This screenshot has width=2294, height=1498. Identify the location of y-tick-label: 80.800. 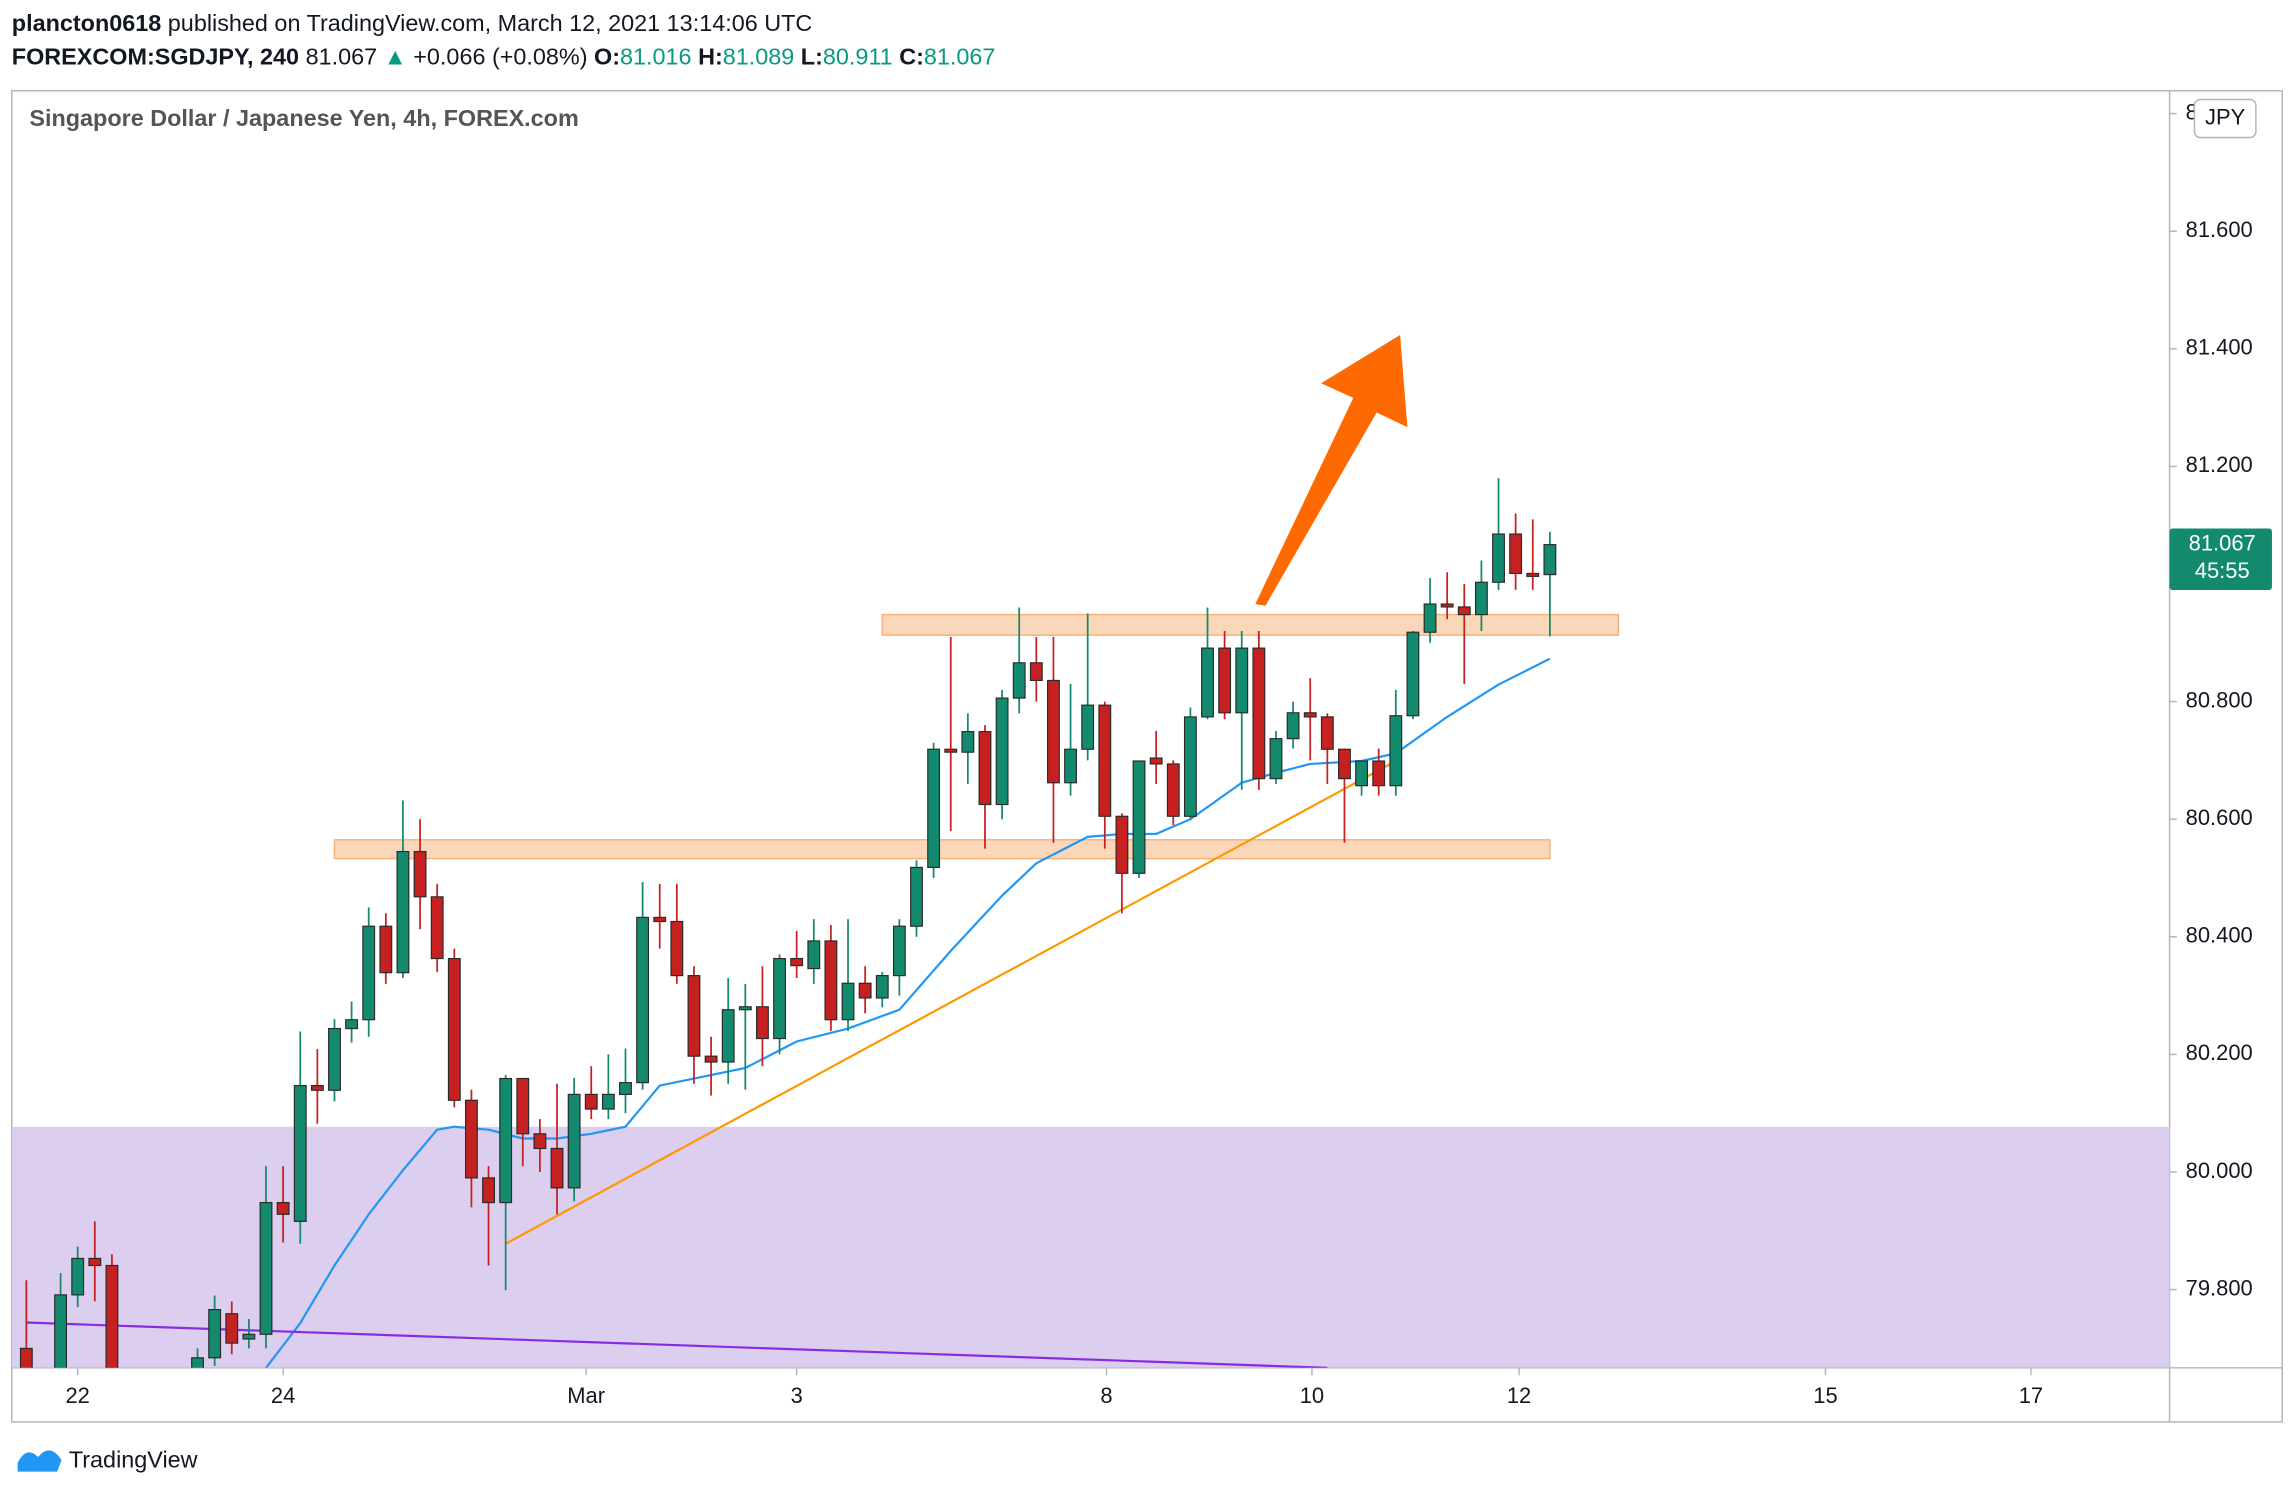
(2219, 699).